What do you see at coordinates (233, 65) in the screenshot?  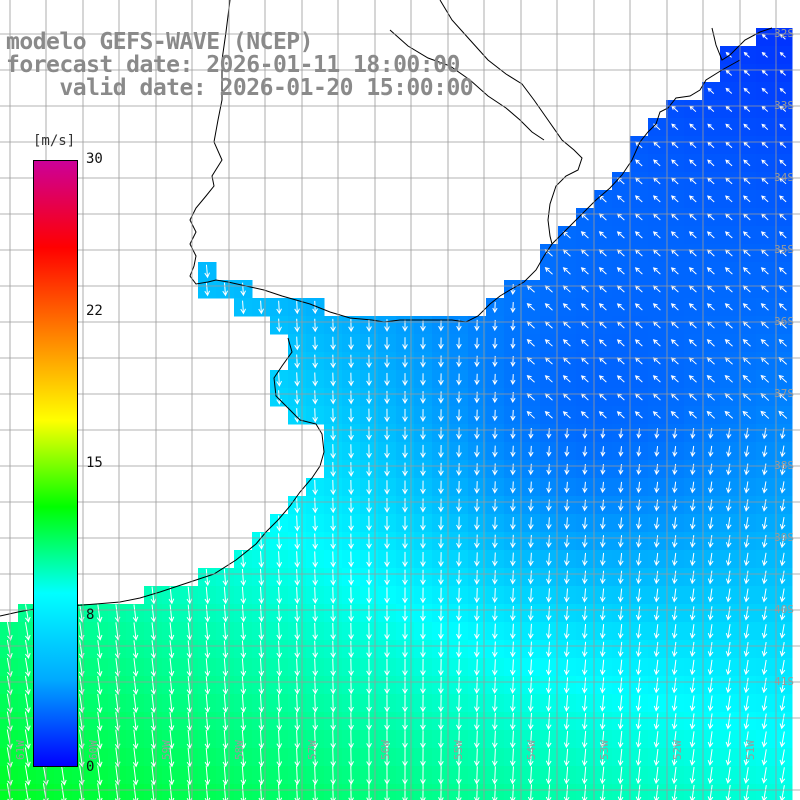 I see `title-forecast-date: forecast date: 2026-01-11 18:00:00` at bounding box center [233, 65].